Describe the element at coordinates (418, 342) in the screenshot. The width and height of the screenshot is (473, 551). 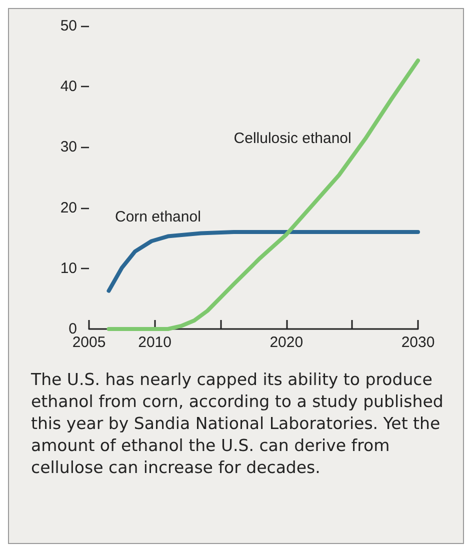
I see `x-tick-label: 2030` at that location.